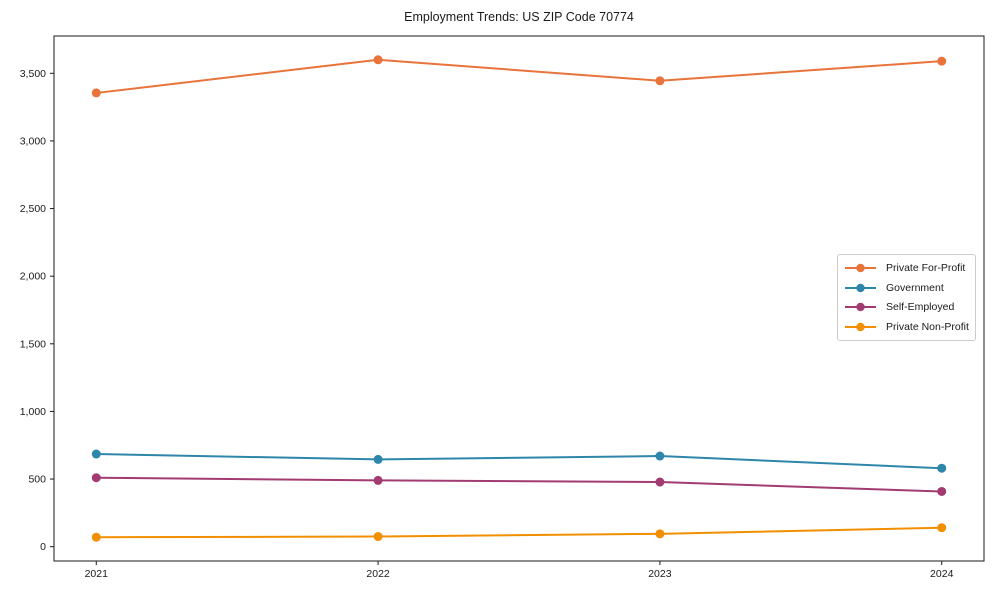 The width and height of the screenshot is (1000, 600). I want to click on legend-label: Government, so click(915, 287).